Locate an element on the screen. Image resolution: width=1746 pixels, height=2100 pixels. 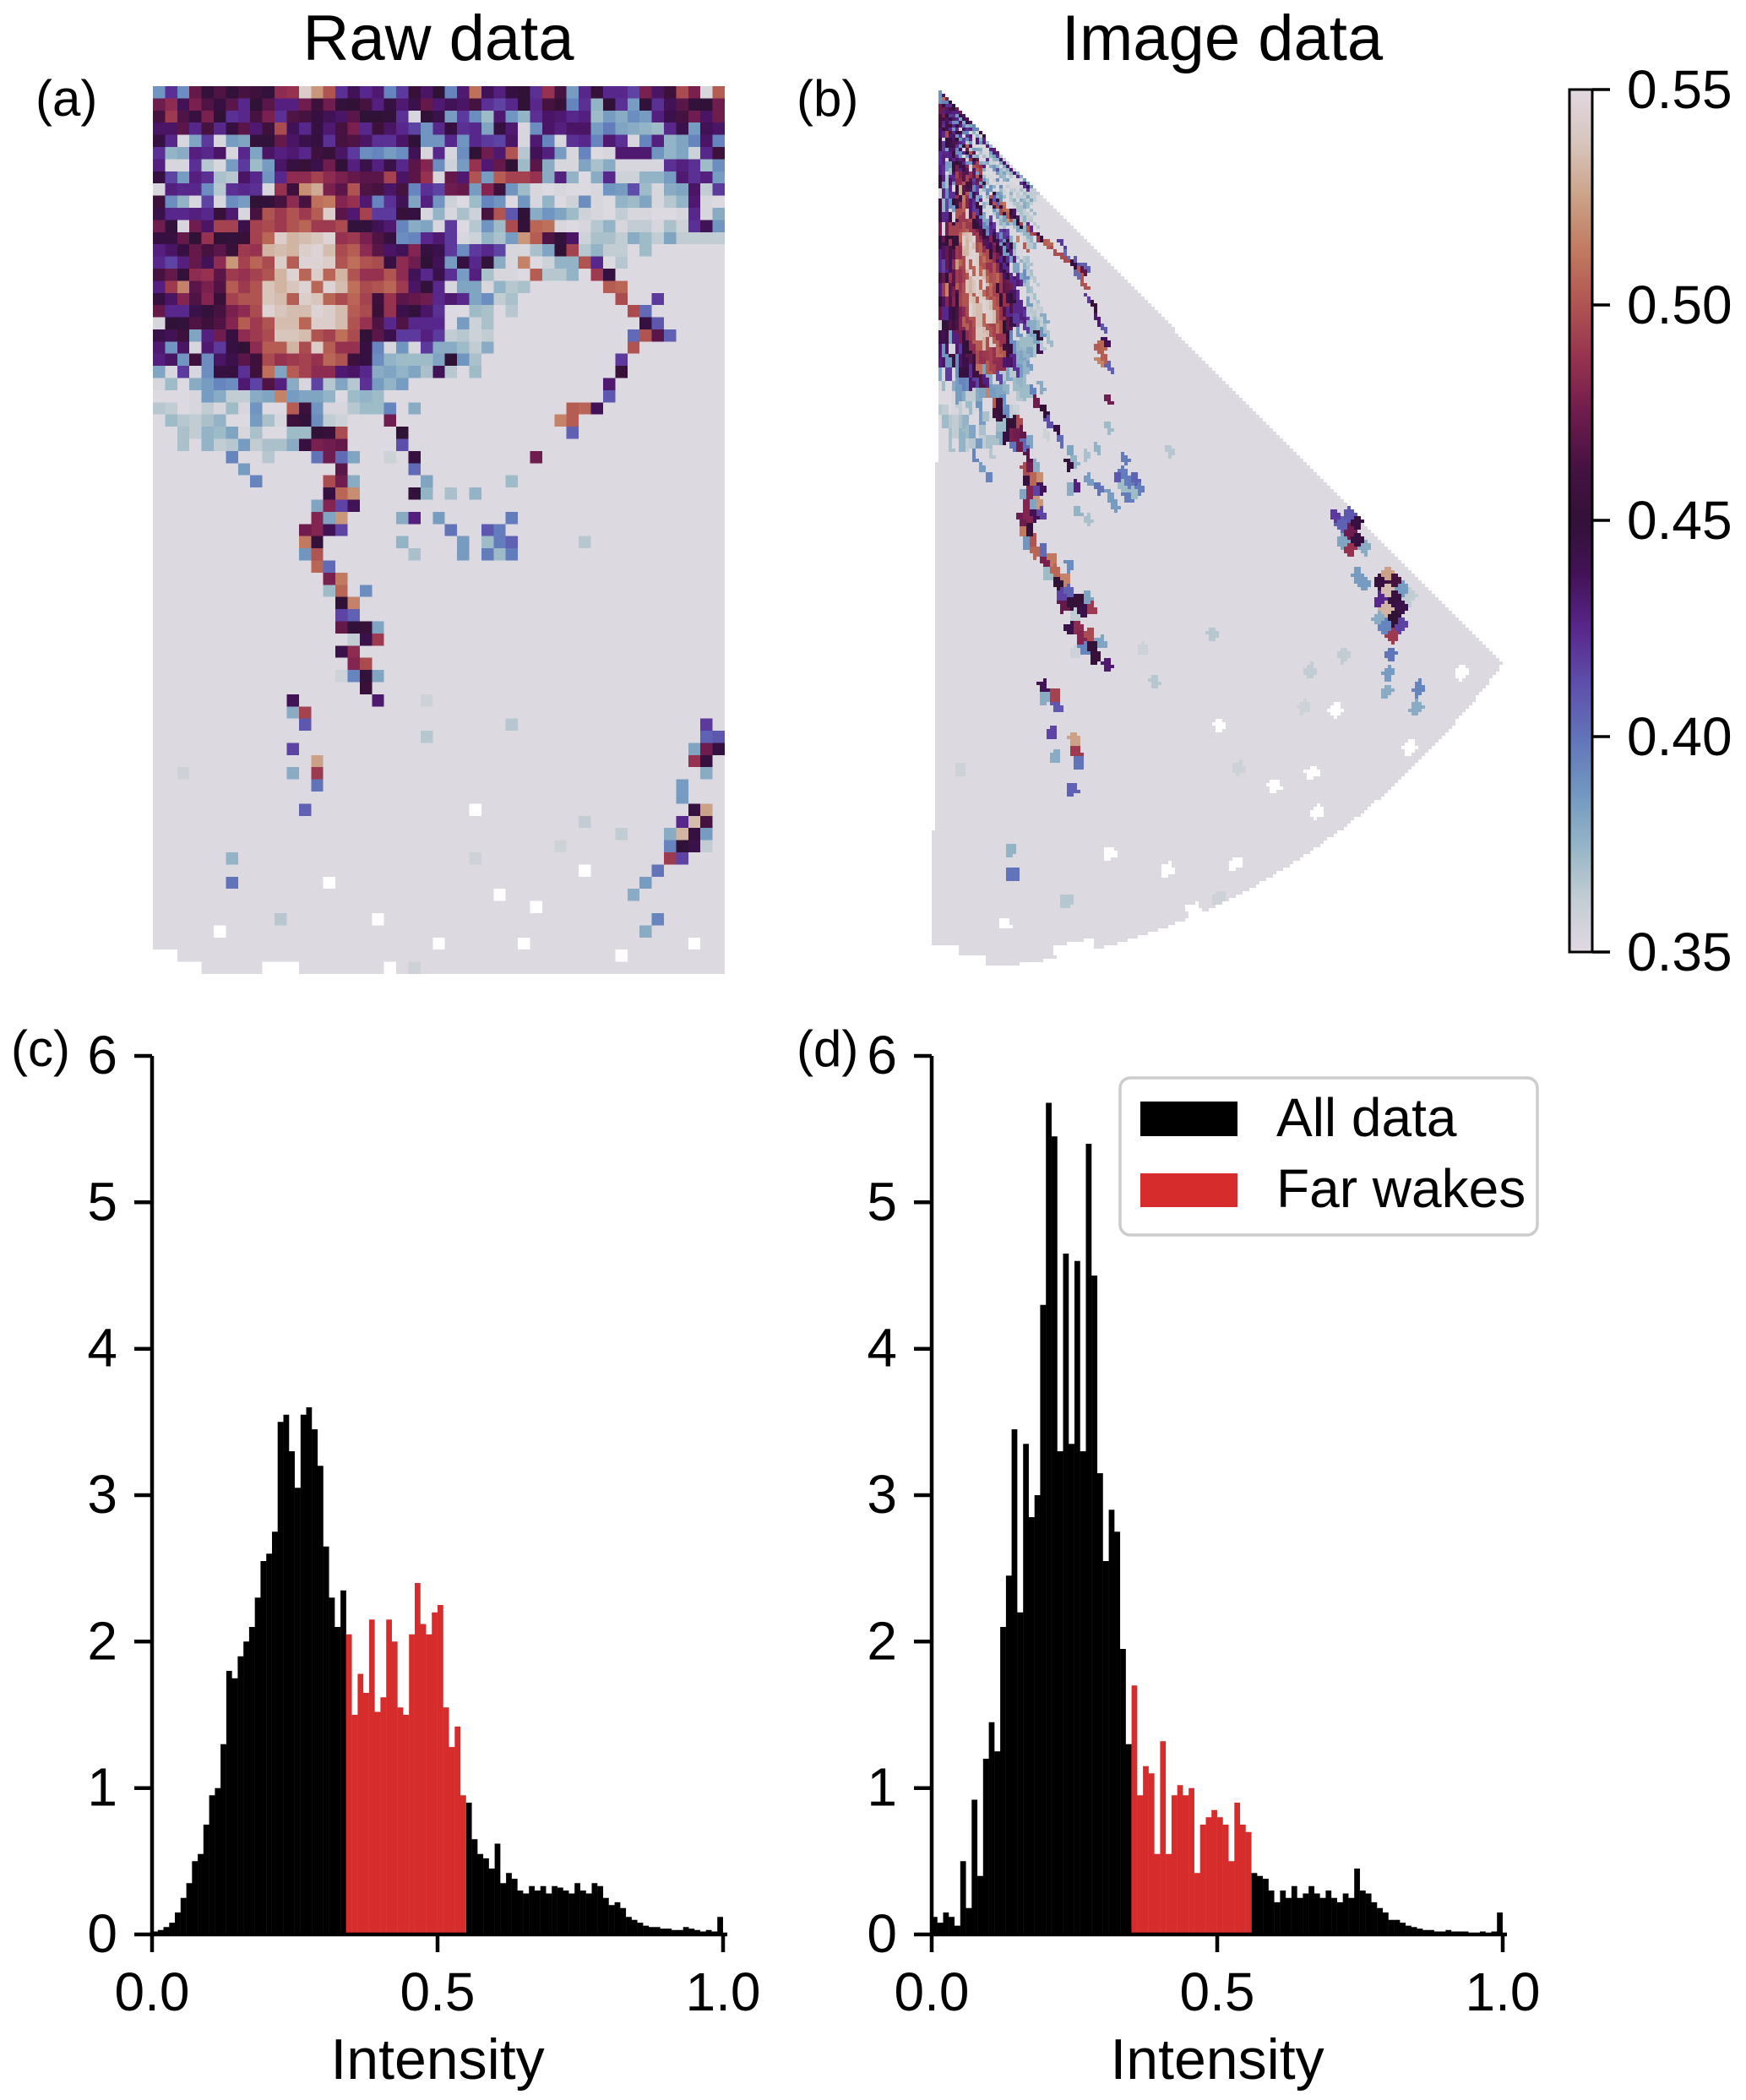
svg-text: 0.45 is located at coordinates (1679, 520).